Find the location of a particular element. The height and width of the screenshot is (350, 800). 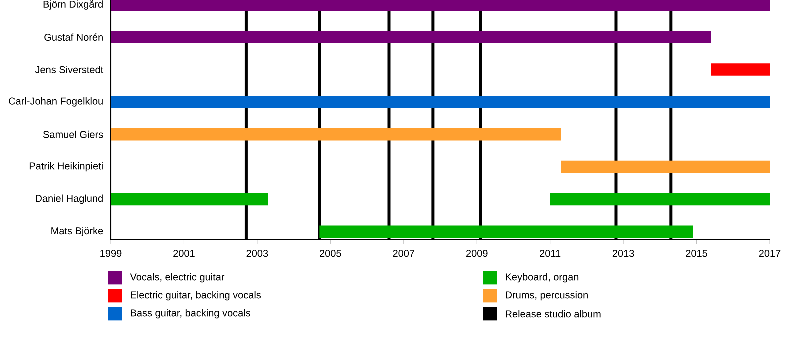

x-tick-label: 2003 is located at coordinates (257, 254).